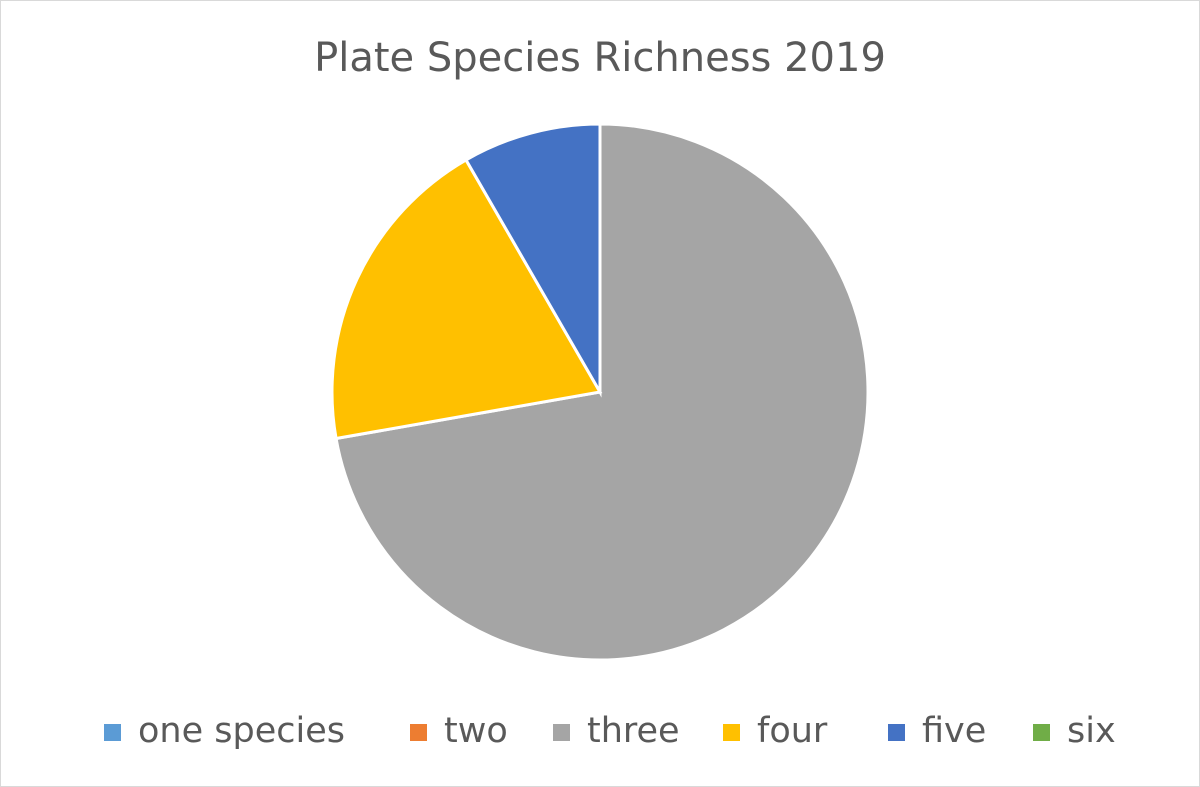 Image resolution: width=1200 pixels, height=787 pixels. I want to click on legend-label: five, so click(954, 731).